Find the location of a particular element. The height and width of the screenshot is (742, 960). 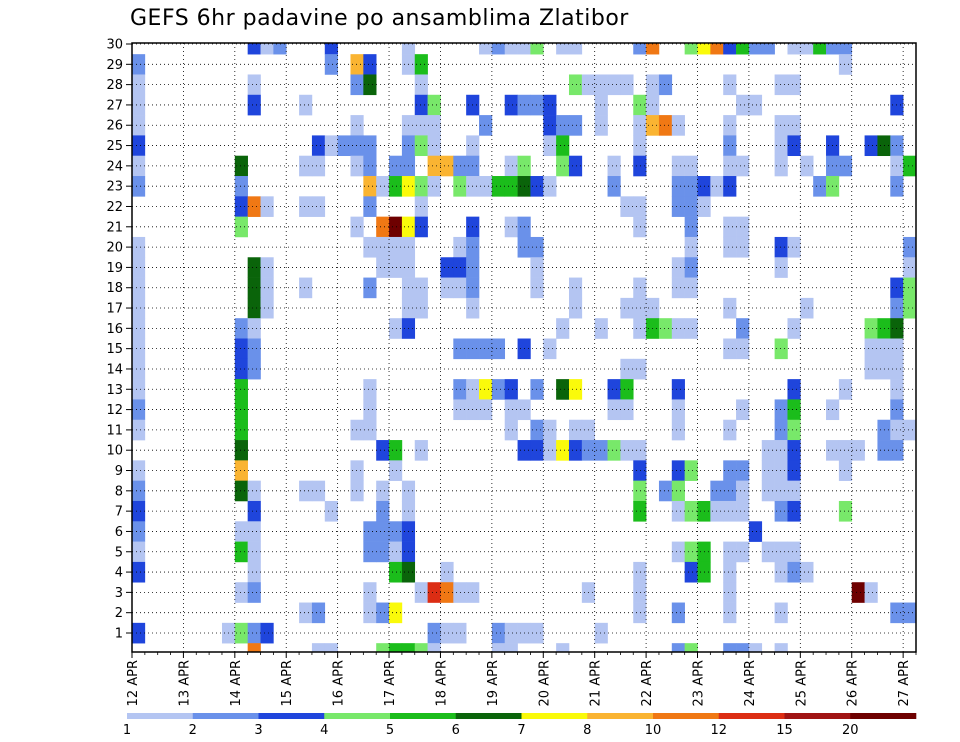

x-tick-label: 22 APR is located at coordinates (647, 683).